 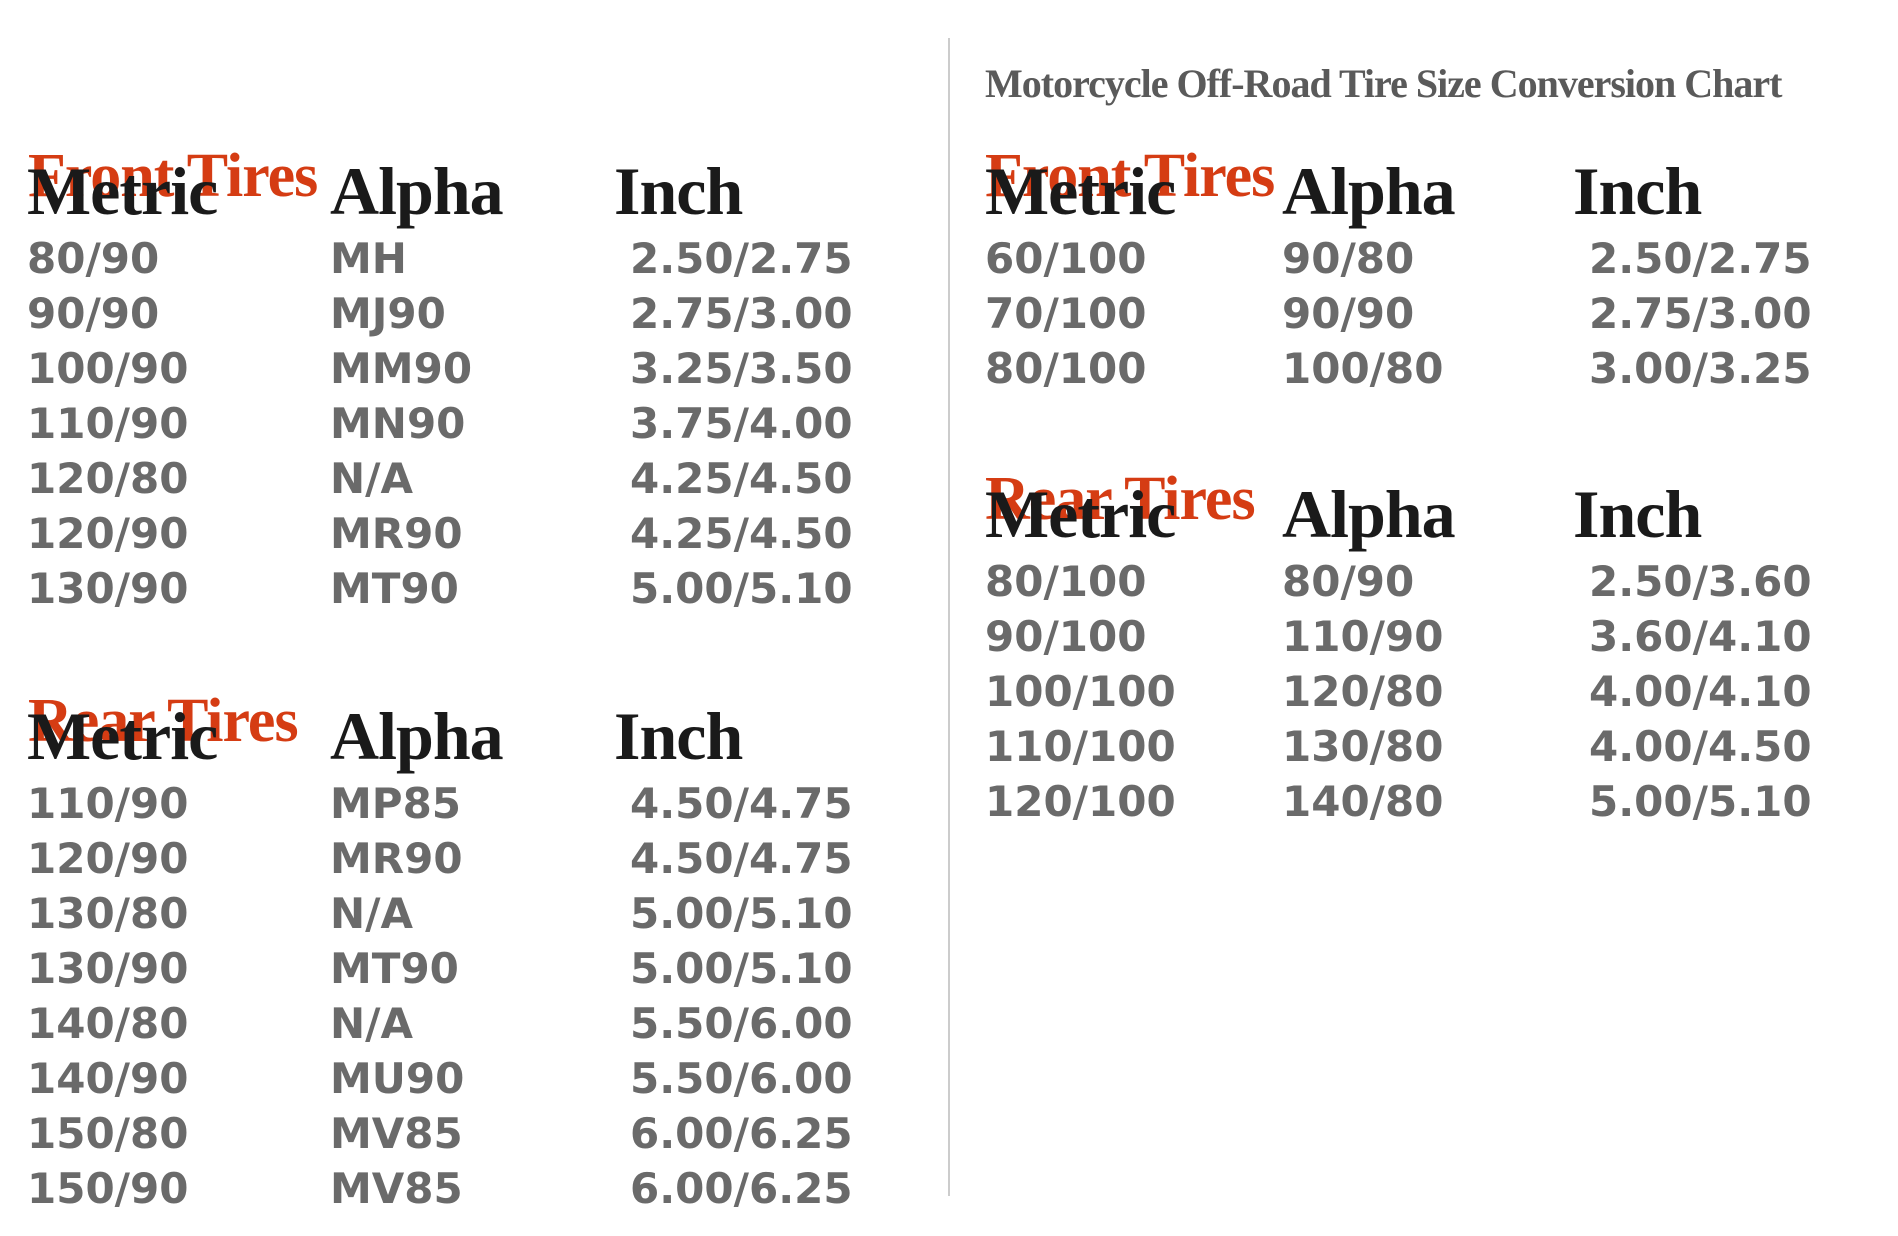 What do you see at coordinates (485, 533) in the screenshot?
I see `table-row: 120/90 MR90 4.25/4.50` at bounding box center [485, 533].